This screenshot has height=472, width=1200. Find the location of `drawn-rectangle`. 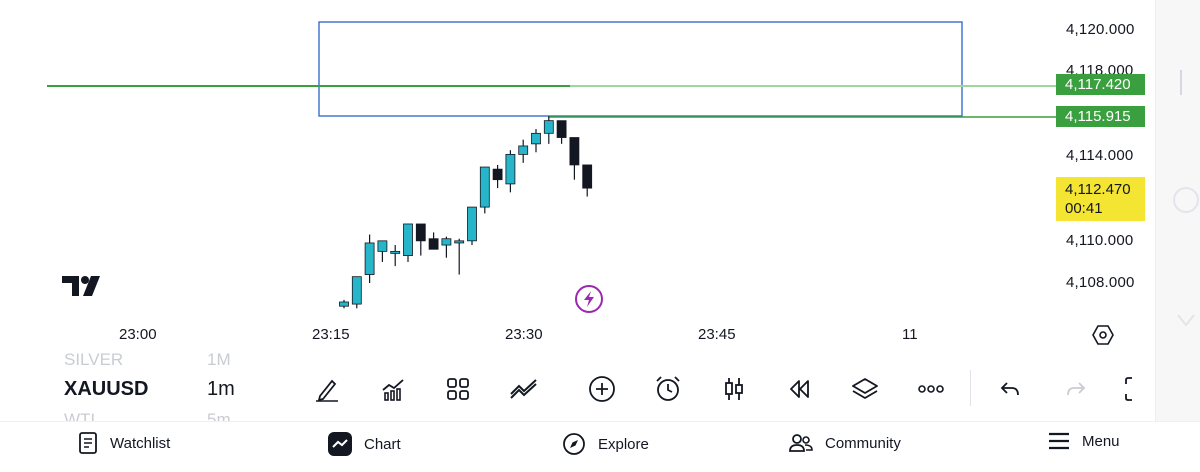

drawn-rectangle is located at coordinates (640, 69).